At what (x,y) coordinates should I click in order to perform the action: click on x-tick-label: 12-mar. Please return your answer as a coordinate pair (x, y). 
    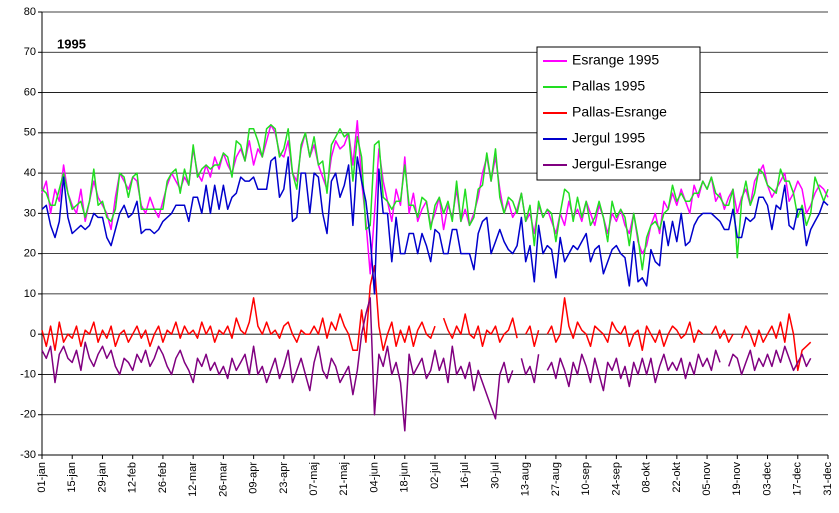
    Looking at the image, I should click on (193, 479).